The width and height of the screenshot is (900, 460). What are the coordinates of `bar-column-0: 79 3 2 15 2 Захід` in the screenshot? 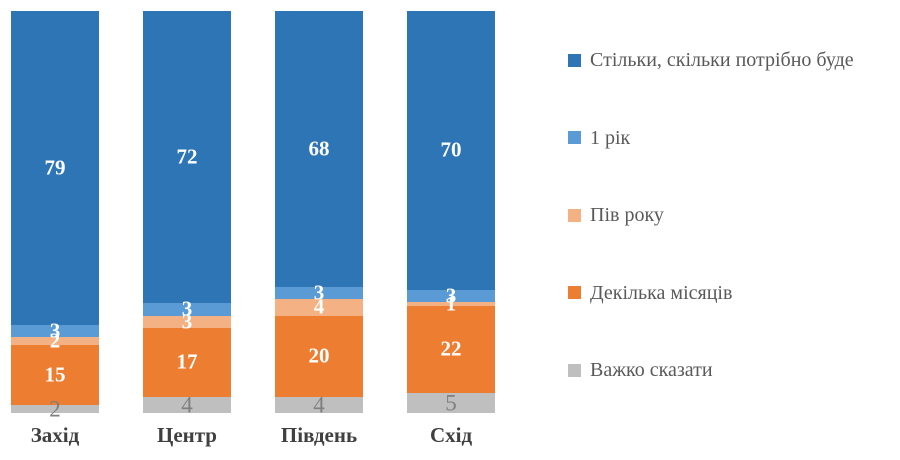 It's located at (55, 229).